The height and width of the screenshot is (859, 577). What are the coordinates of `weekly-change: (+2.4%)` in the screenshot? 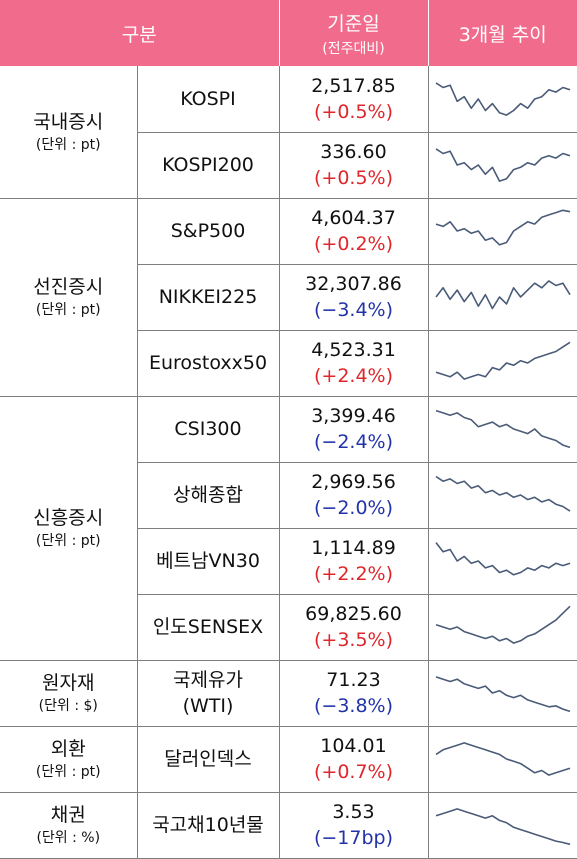 It's located at (353, 376).